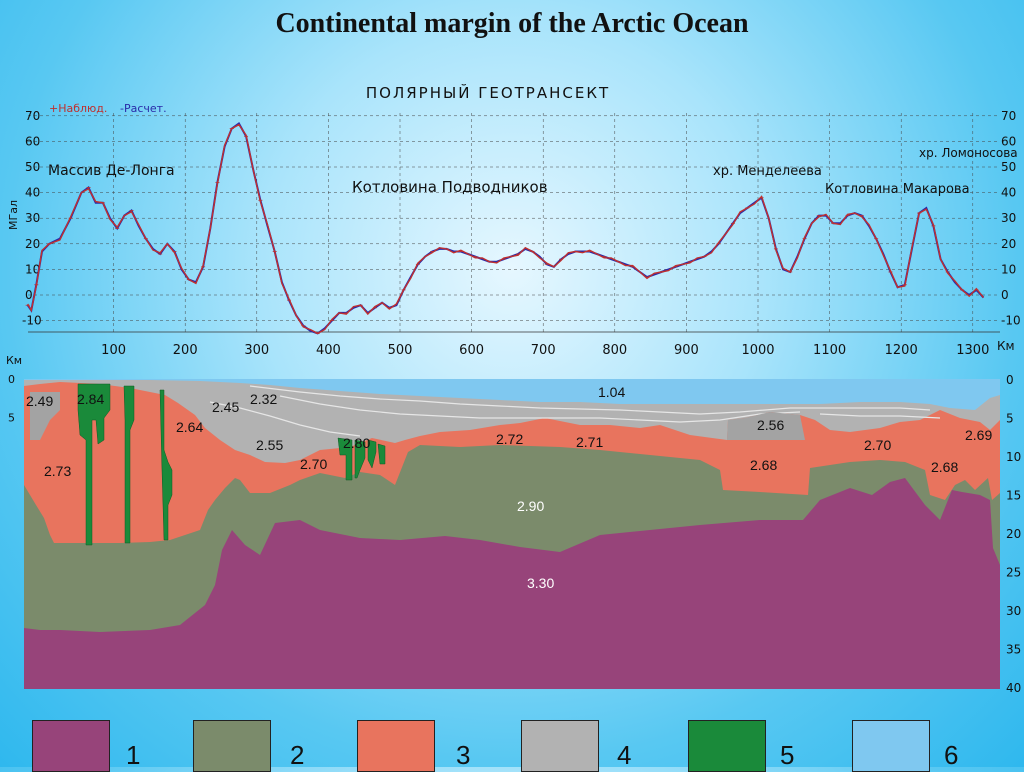  What do you see at coordinates (11, 379) in the screenshot?
I see `section-tick-left: 0` at bounding box center [11, 379].